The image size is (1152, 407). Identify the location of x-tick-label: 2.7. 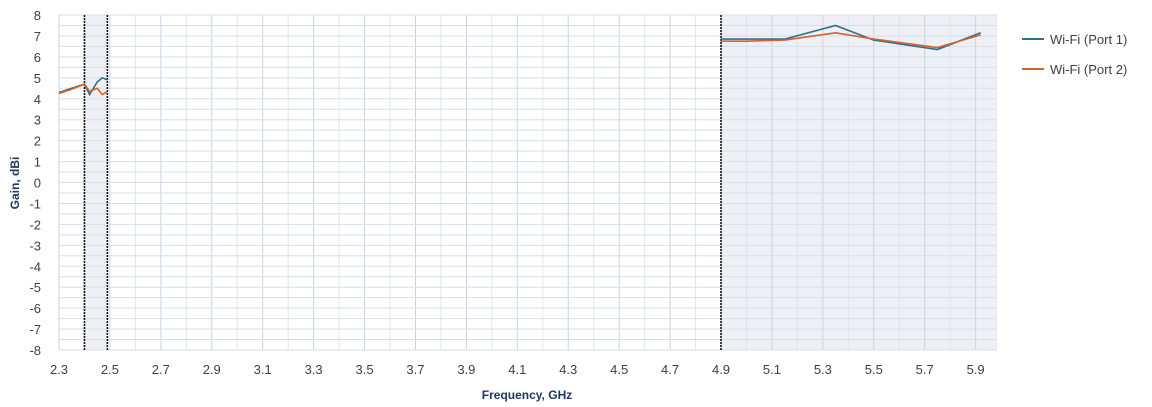
(161, 369).